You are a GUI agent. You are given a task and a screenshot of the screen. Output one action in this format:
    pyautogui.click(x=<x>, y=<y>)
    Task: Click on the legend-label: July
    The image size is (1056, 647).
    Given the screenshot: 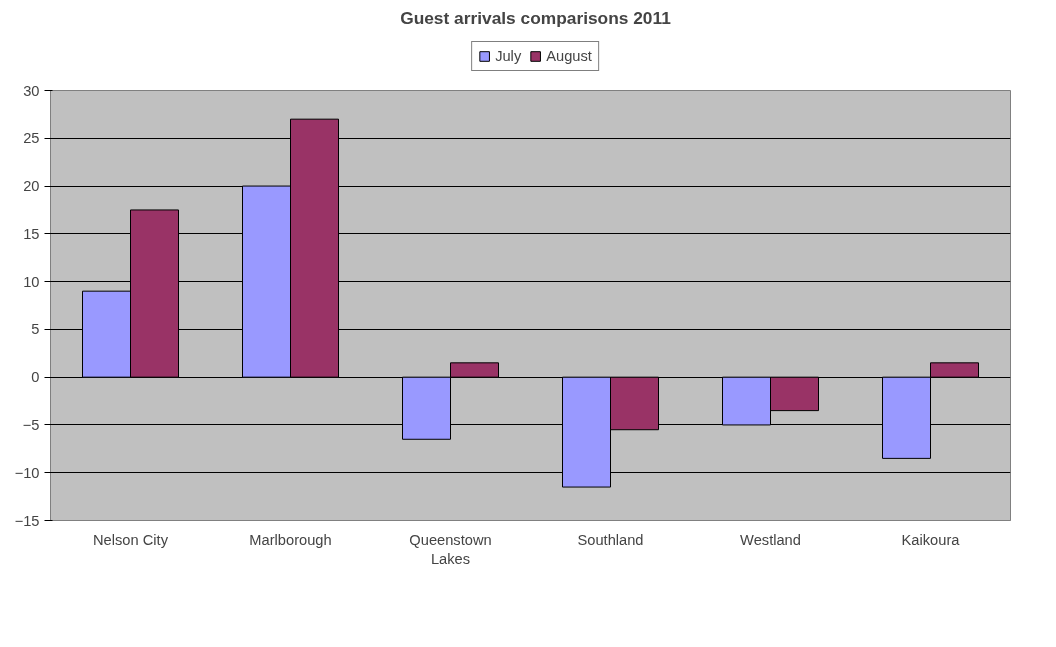 What is the action you would take?
    pyautogui.click(x=508, y=56)
    